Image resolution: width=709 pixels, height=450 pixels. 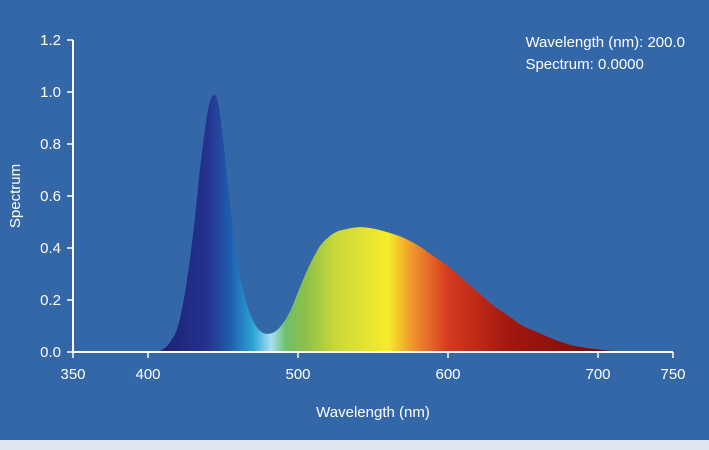 What do you see at coordinates (620, 64) in the screenshot?
I see `spectrum-readout-value: 0.0000` at bounding box center [620, 64].